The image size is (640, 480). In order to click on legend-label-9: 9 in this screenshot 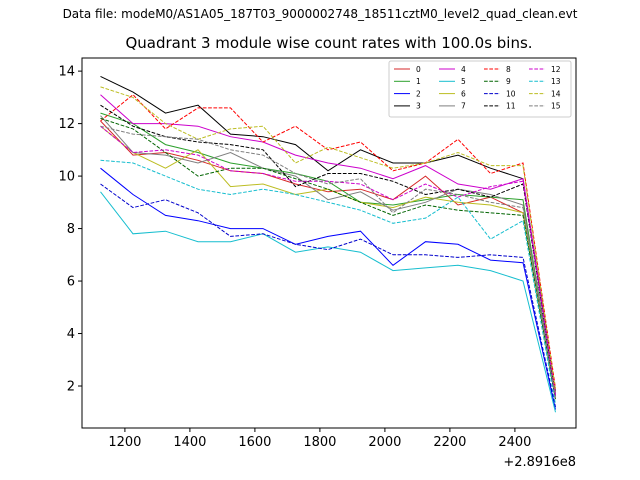, I will do `click(508, 81)`.